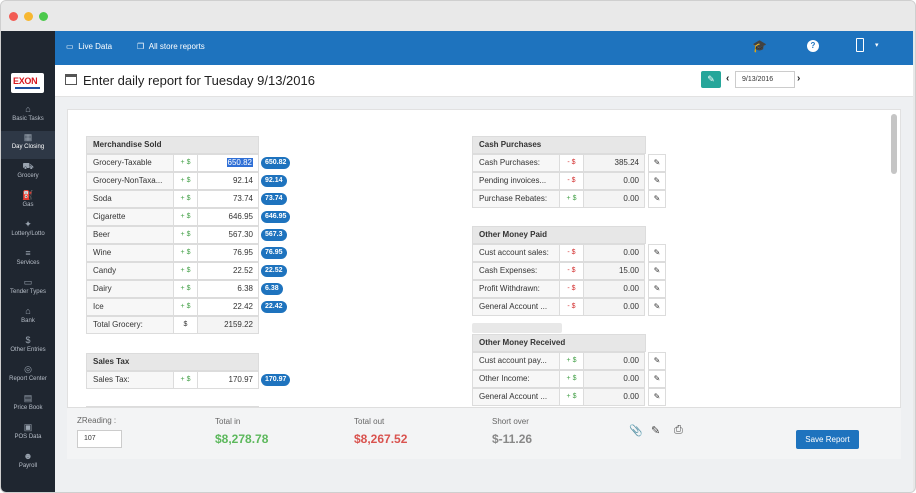  I want to click on sidebar-item-pos-data: ▣ POS Data, so click(28, 435).